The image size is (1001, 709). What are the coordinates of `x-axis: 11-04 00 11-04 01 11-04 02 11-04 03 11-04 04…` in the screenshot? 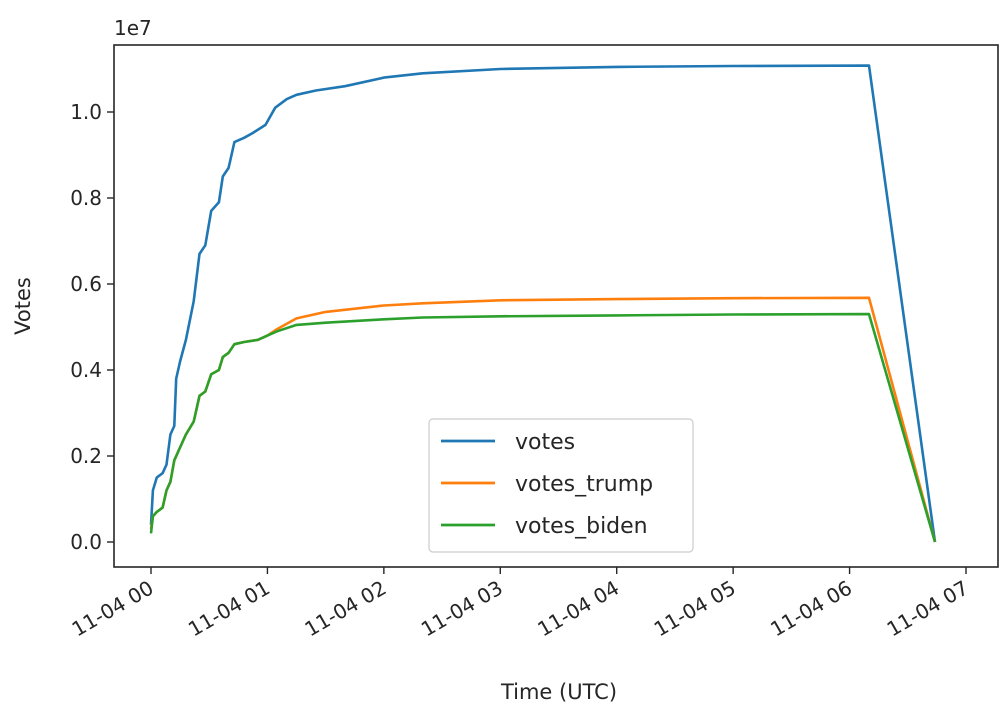 It's located at (520, 604).